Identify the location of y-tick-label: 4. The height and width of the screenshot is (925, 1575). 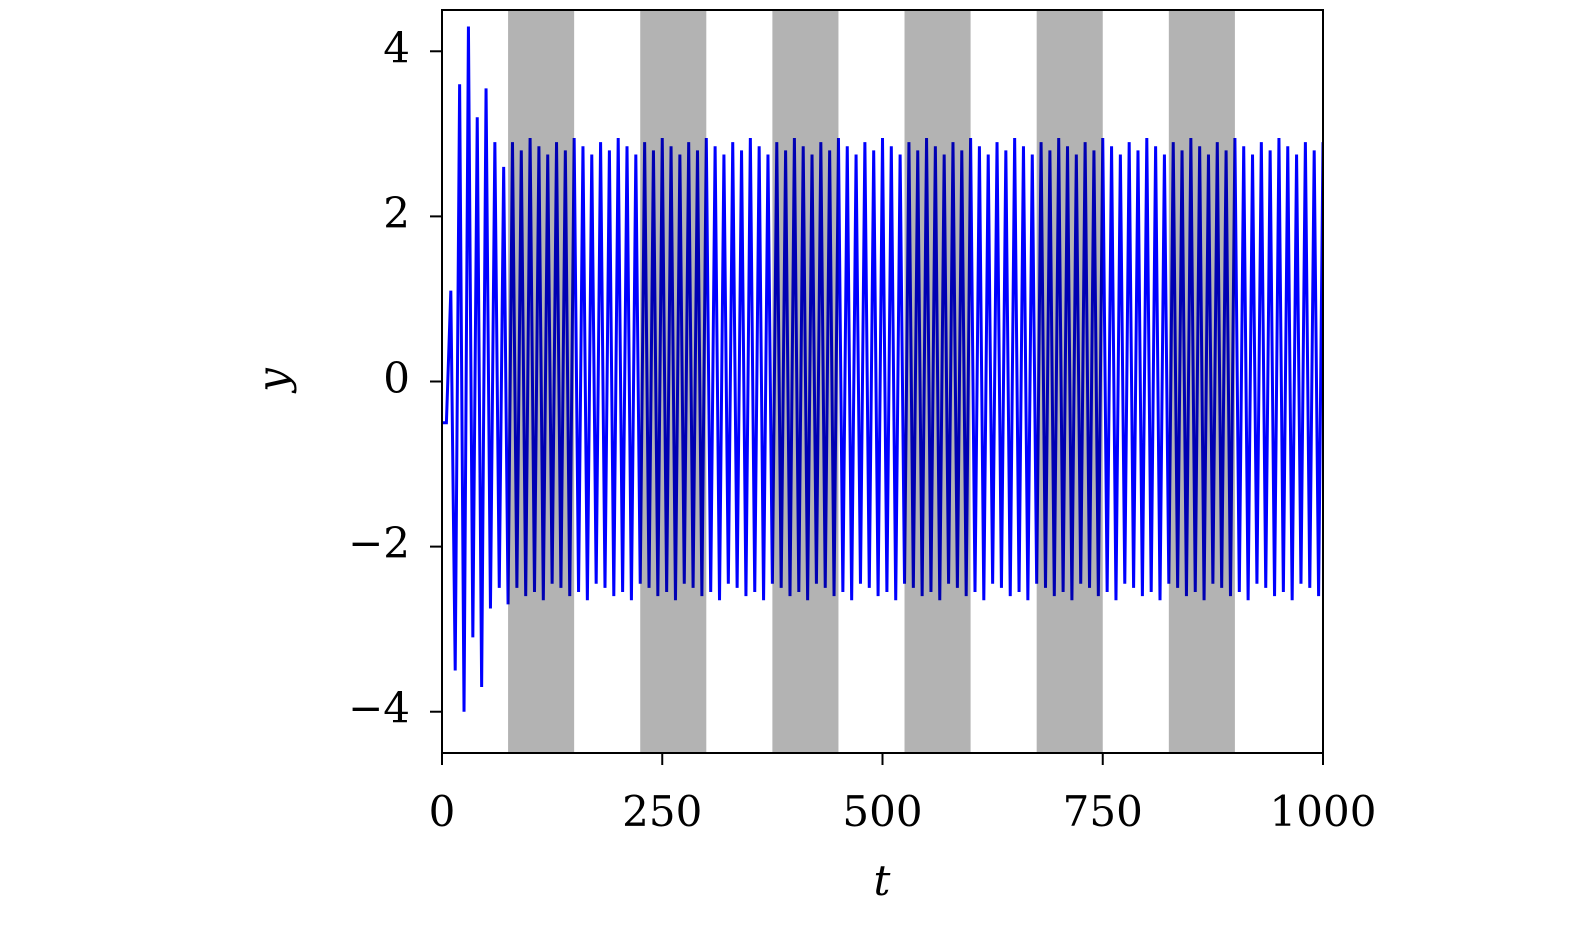
(396, 47).